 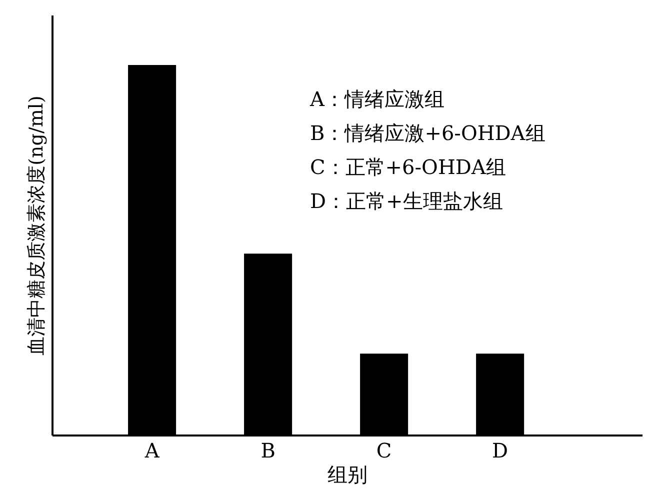 I want to click on x-tick-label: A, so click(x=152, y=450).